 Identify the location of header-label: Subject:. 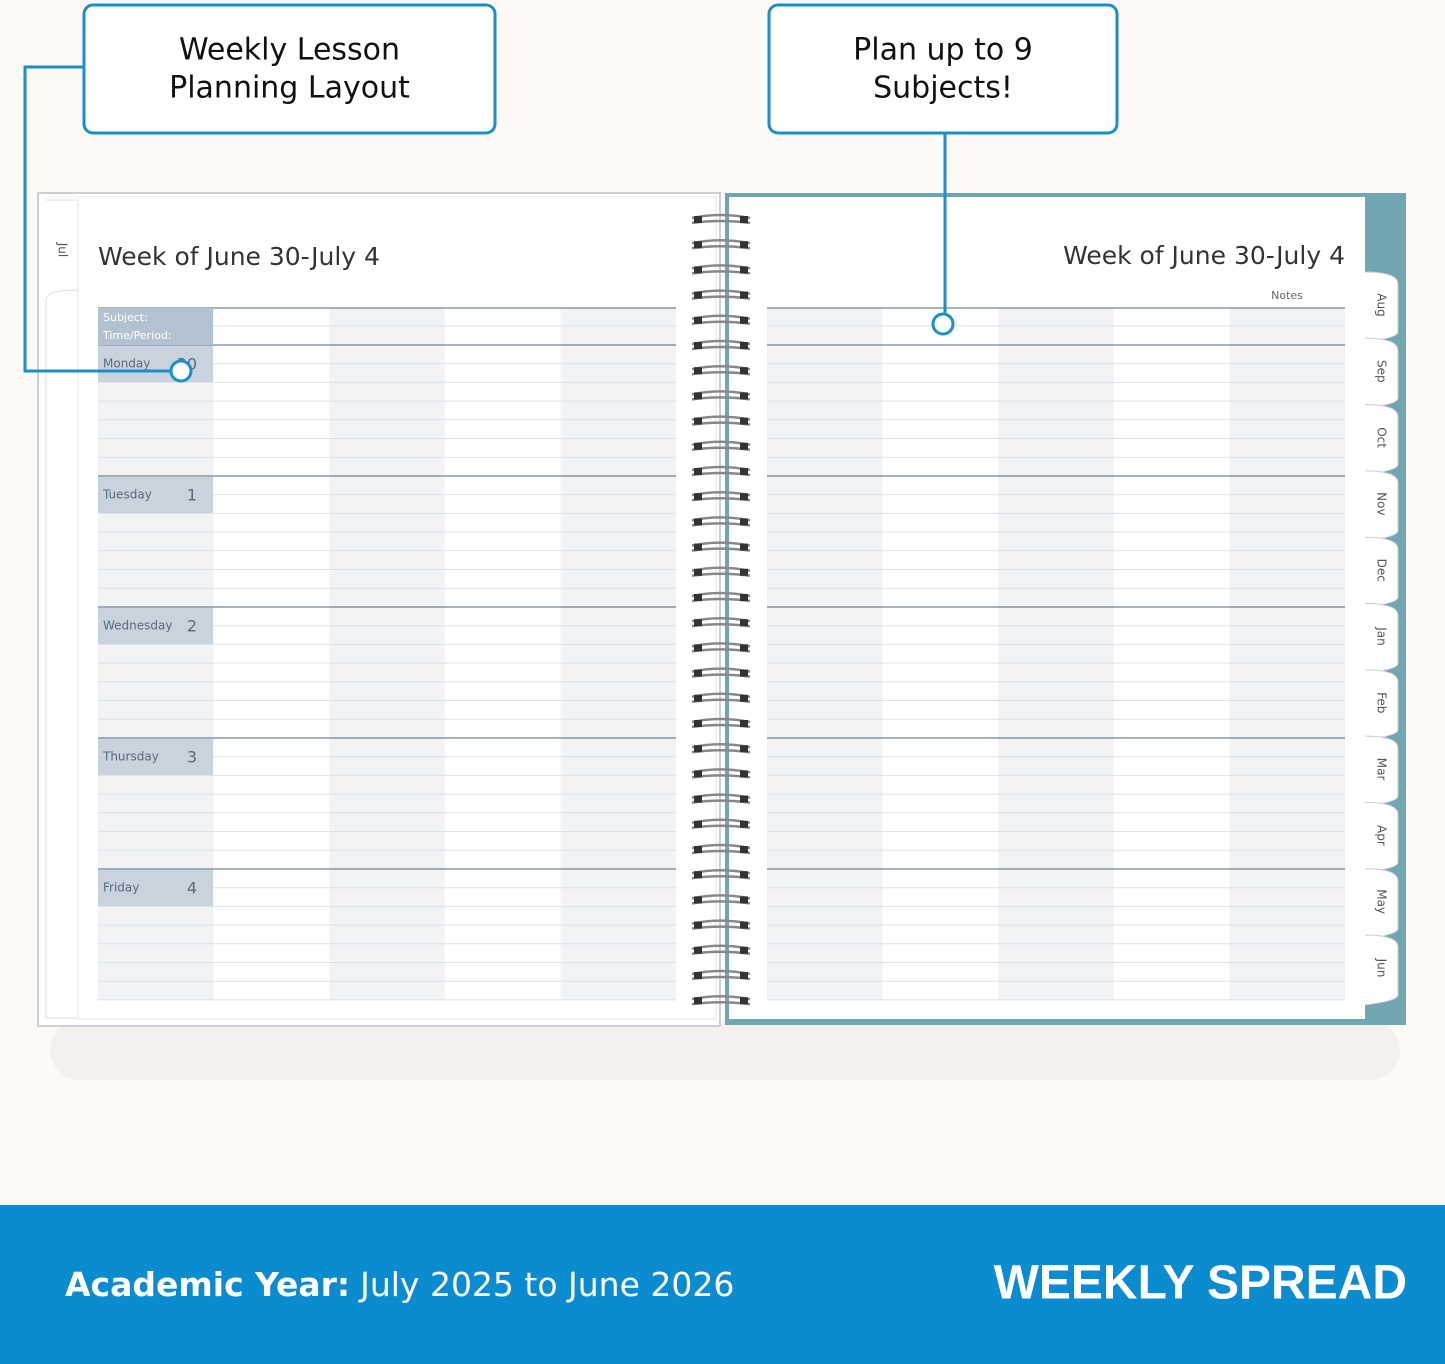
(125, 317).